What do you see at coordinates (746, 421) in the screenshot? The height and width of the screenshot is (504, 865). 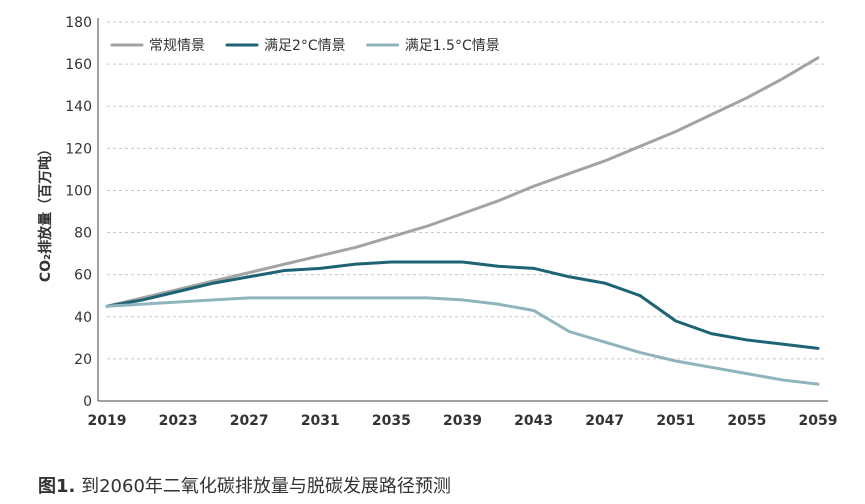 I see `x-tick-label: 2055` at bounding box center [746, 421].